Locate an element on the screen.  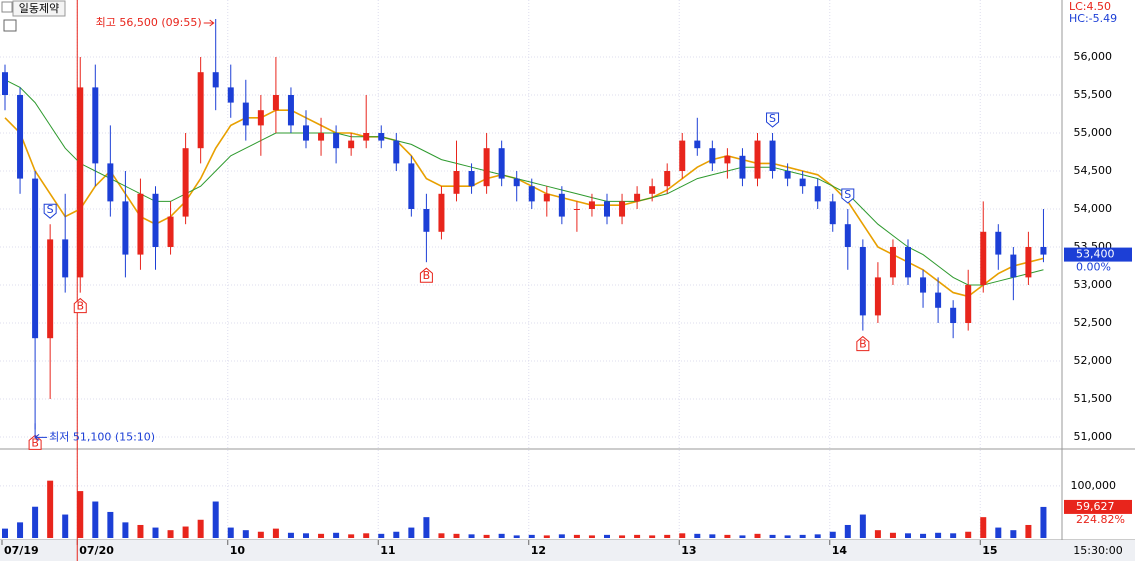
y-tick-label: 54,500 is located at coordinates (1093, 170).